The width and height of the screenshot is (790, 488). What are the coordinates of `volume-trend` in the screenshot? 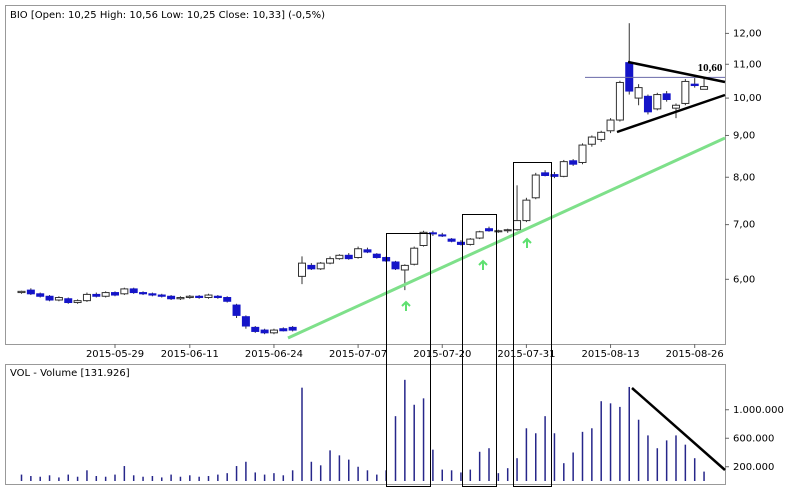 It's located at (678, 429).